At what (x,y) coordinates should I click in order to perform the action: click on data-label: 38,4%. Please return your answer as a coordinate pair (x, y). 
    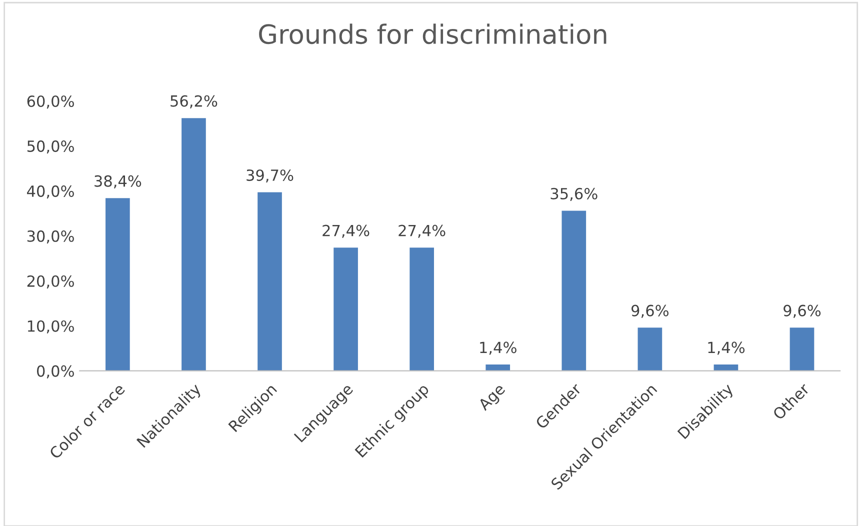
    Looking at the image, I should click on (118, 181).